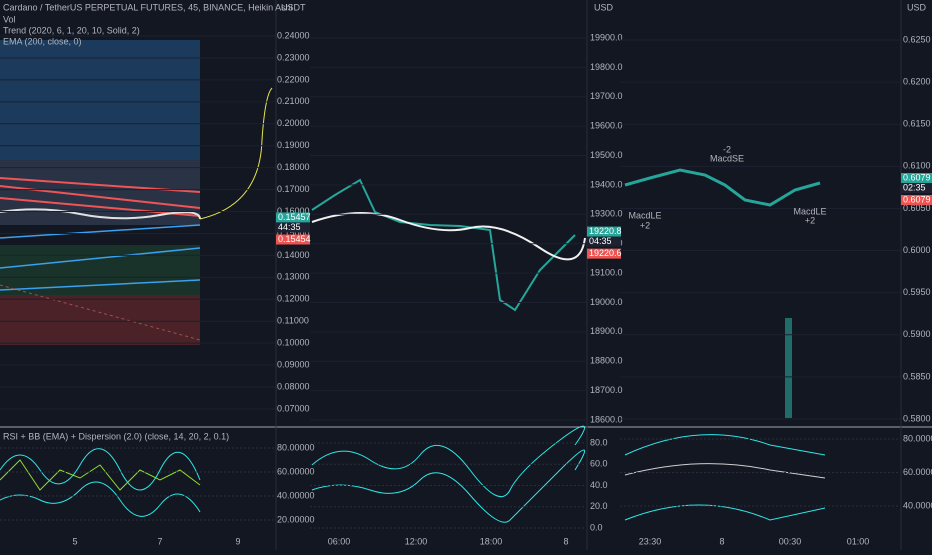 Image resolution: width=932 pixels, height=555 pixels. What do you see at coordinates (725, 471) in the screenshot?
I see `basis` at bounding box center [725, 471].